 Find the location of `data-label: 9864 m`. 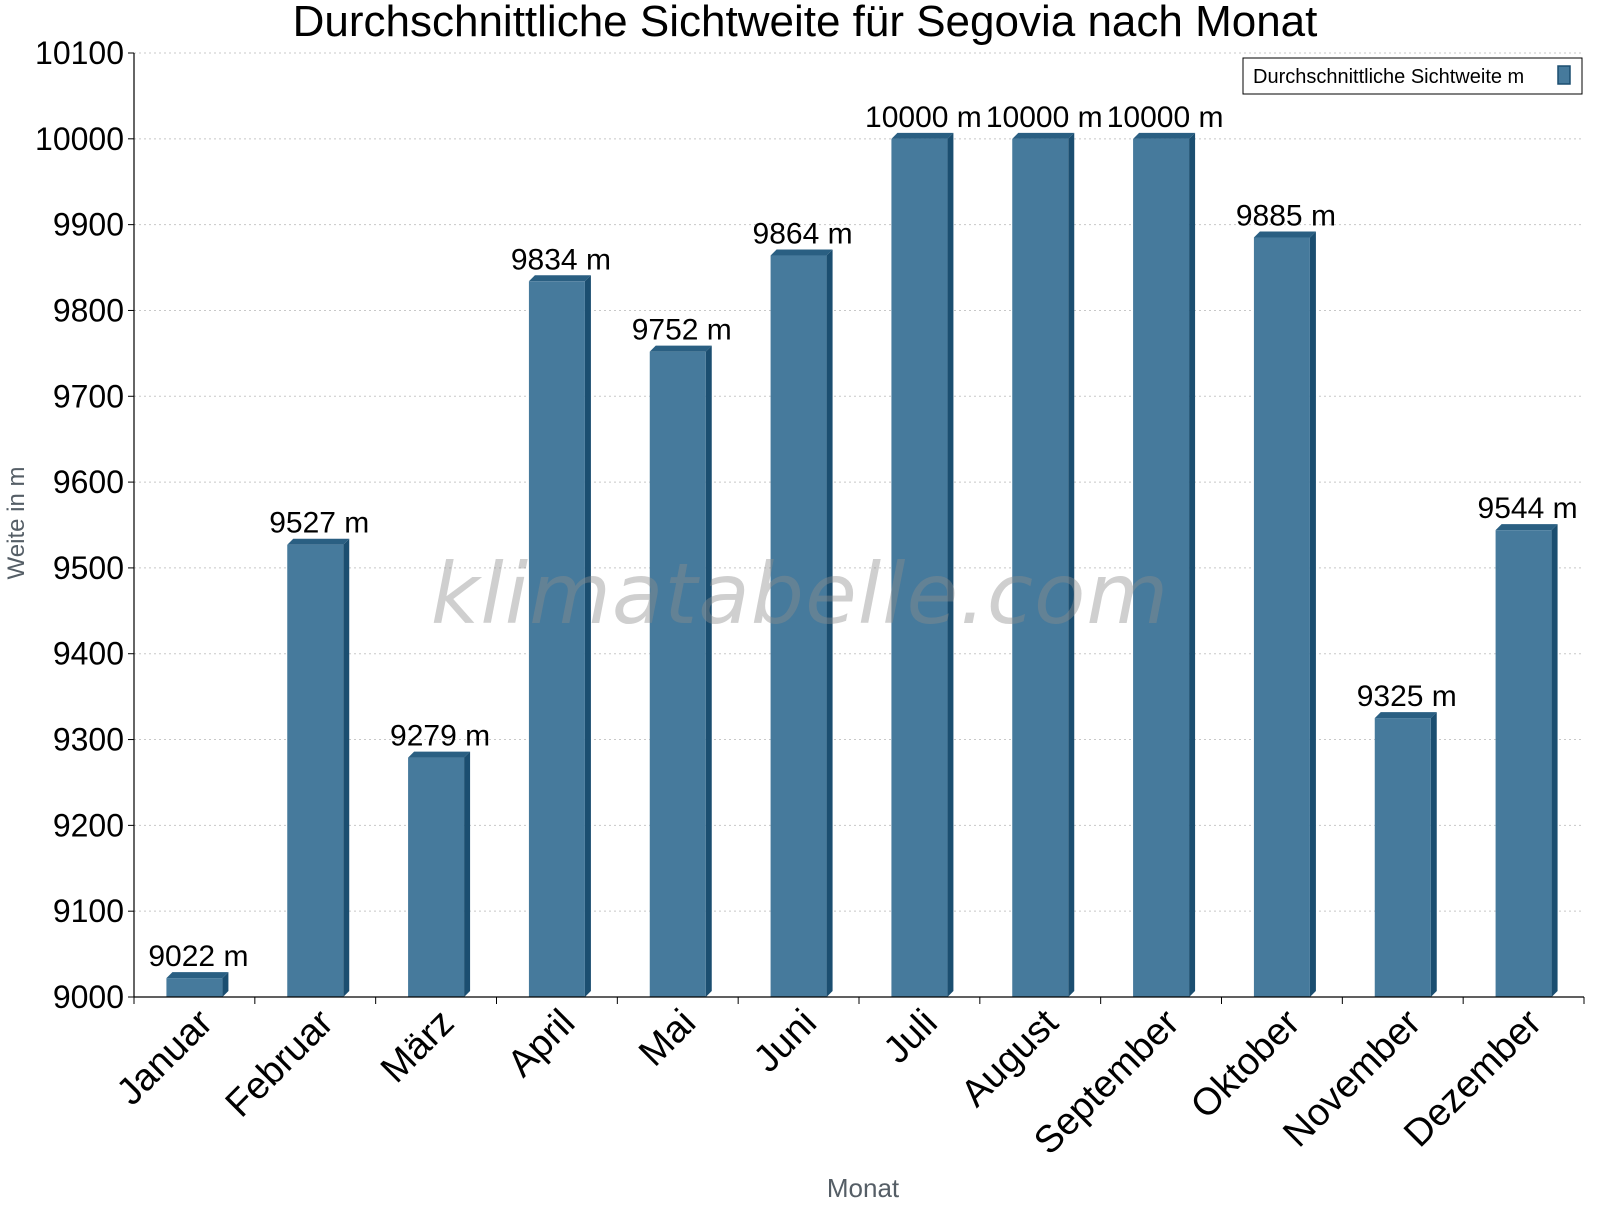

data-label: 9864 m is located at coordinates (803, 234).